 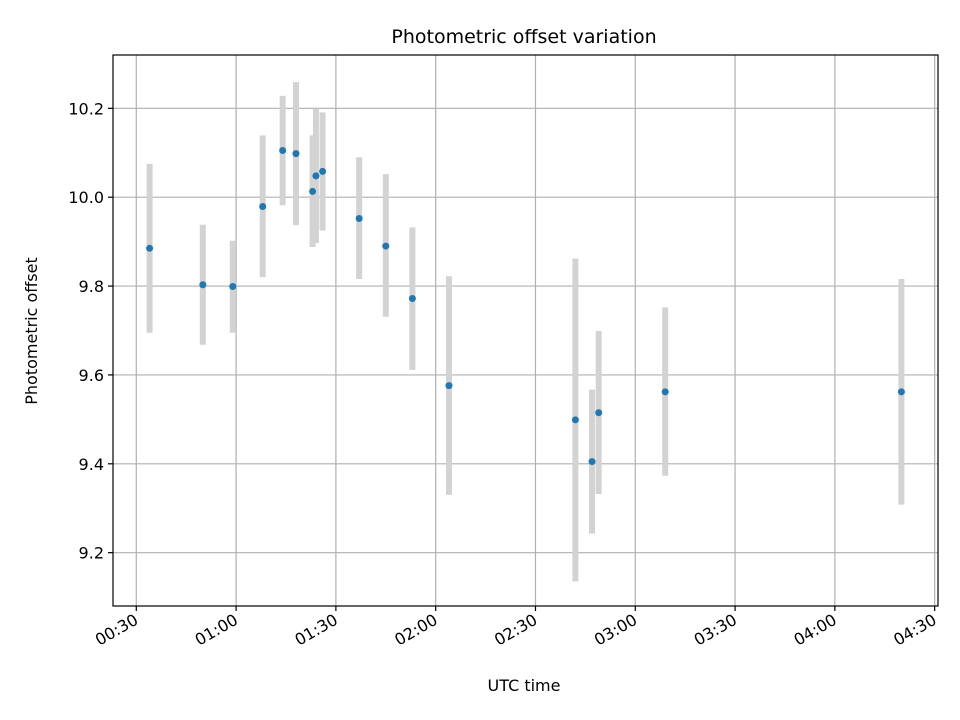 I want to click on x-axis-label: UTC time, so click(x=524, y=685).